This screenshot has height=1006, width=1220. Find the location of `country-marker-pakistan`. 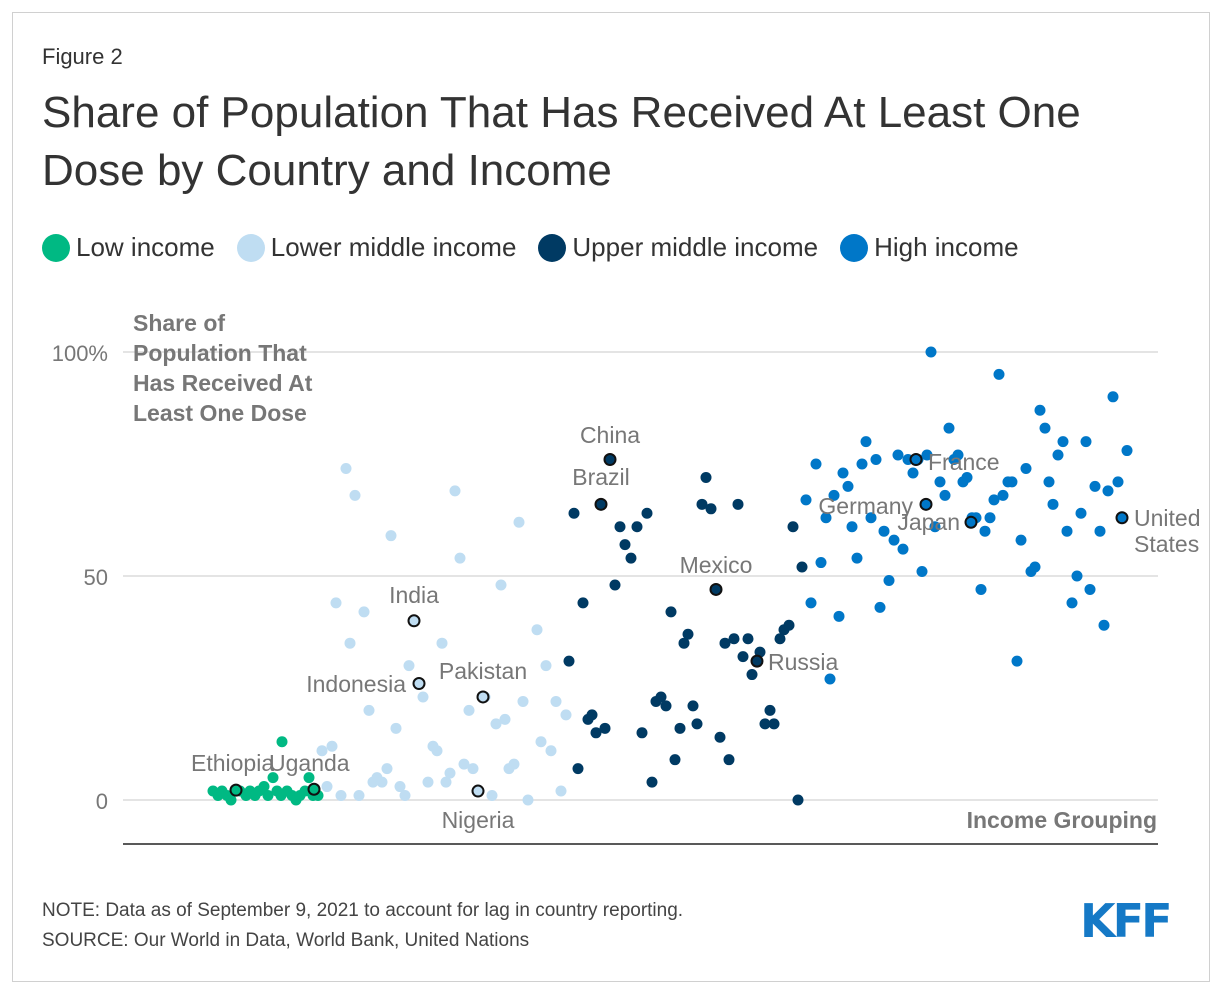

country-marker-pakistan is located at coordinates (483, 697).